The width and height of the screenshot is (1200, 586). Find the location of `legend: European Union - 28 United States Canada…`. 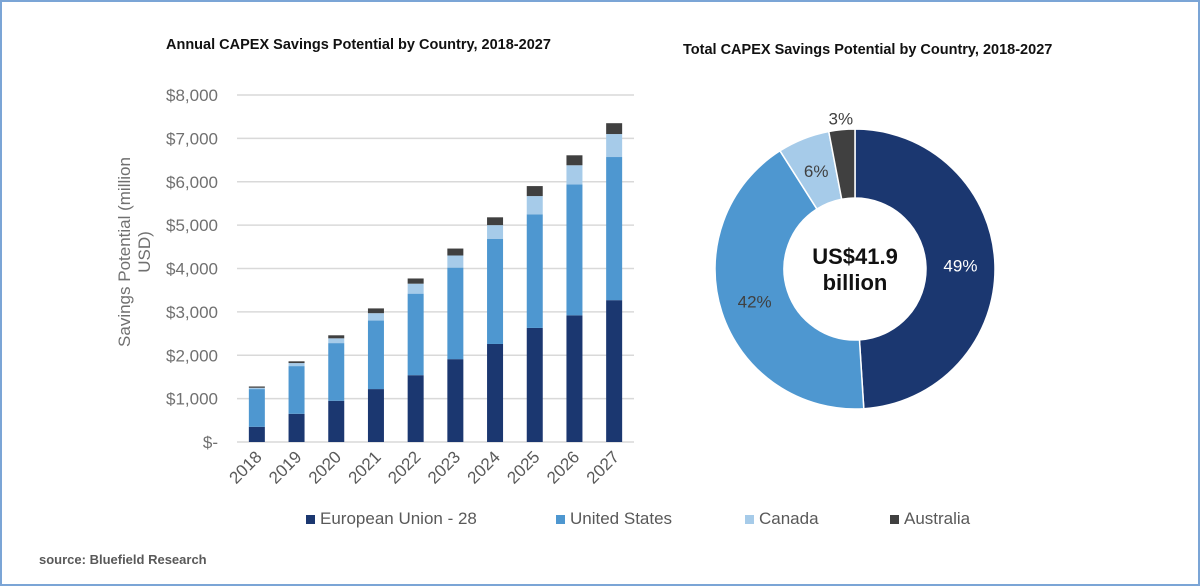

legend: European Union - 28 United States Canada… is located at coordinates (600, 520).